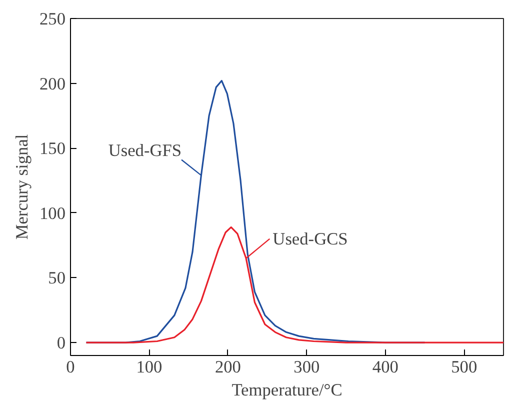  I want to click on x-tick-label: 500, so click(464, 367).